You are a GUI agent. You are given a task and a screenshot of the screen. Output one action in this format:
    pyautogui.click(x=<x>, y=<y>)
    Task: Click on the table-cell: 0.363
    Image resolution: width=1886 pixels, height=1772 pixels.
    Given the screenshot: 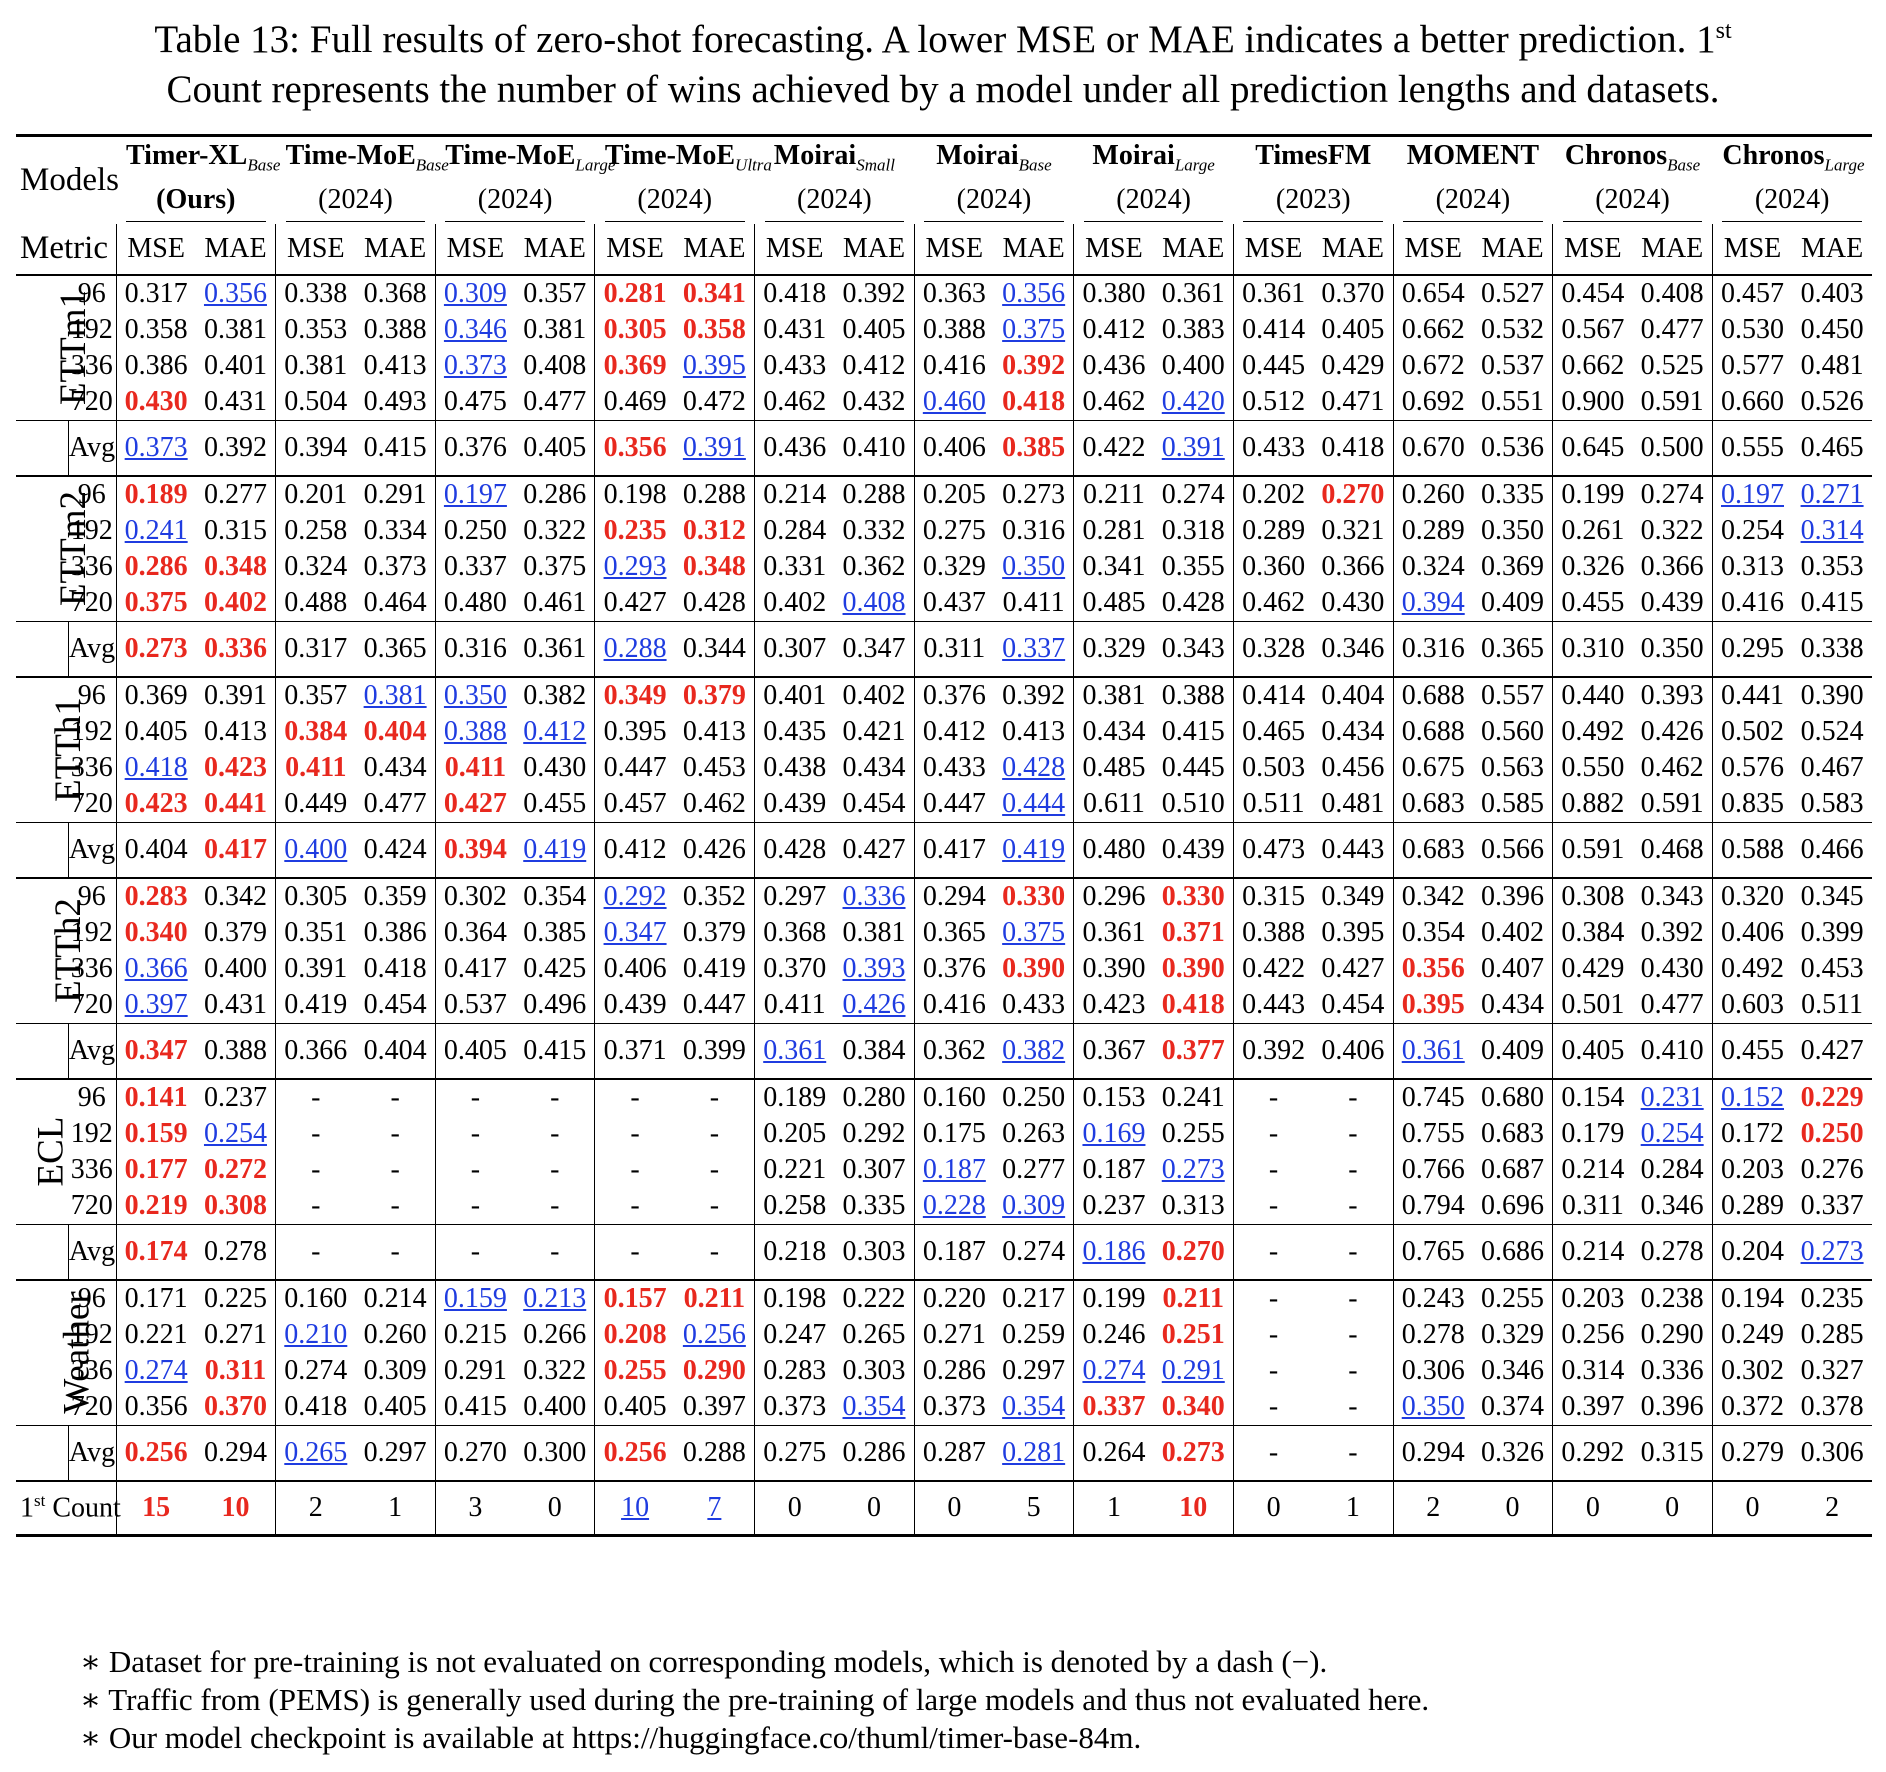 What is the action you would take?
    pyautogui.click(x=954, y=293)
    